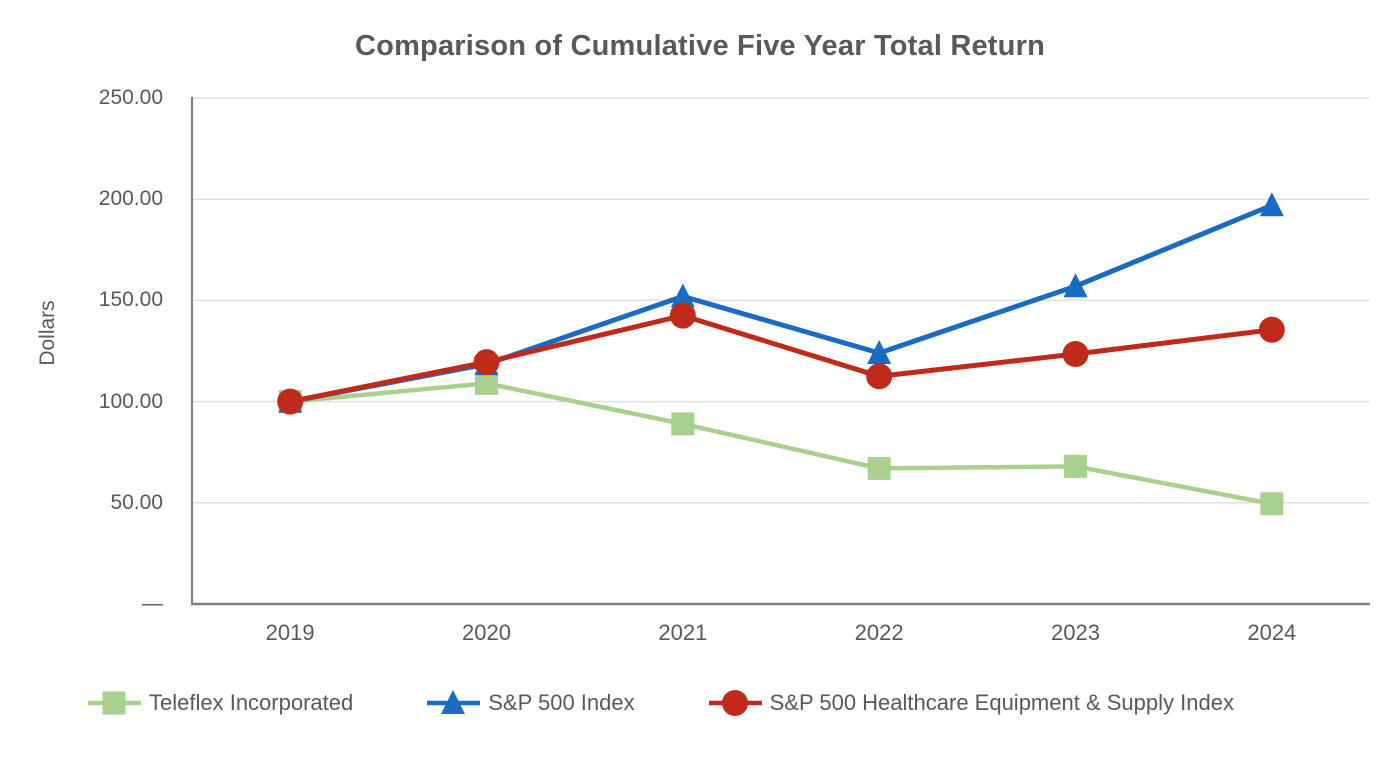  I want to click on legend-marker-s-p-500-index, so click(453, 702).